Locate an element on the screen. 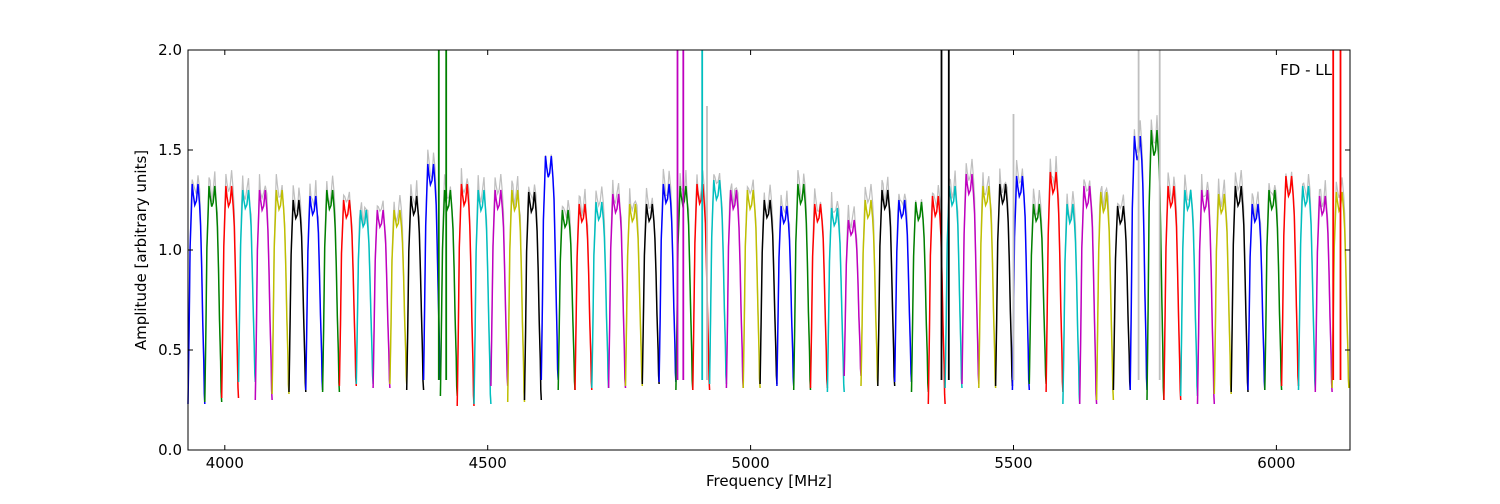 This screenshot has width=1500, height=504. x-axis-label: Frequency [MHz] is located at coordinates (769, 481).